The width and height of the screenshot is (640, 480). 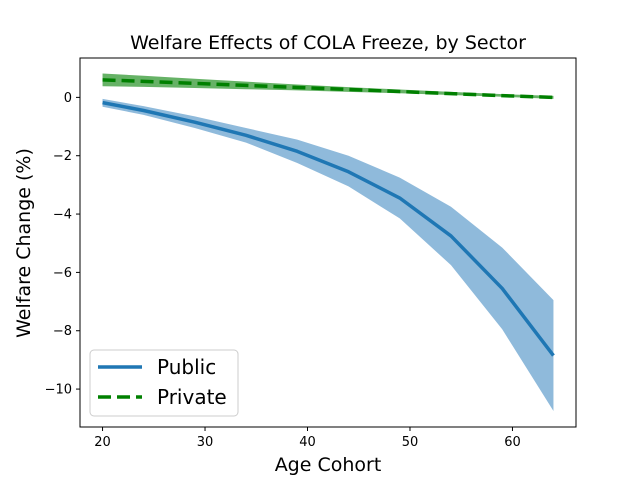 I want to click on y-tick-label: −10, so click(x=58, y=390).